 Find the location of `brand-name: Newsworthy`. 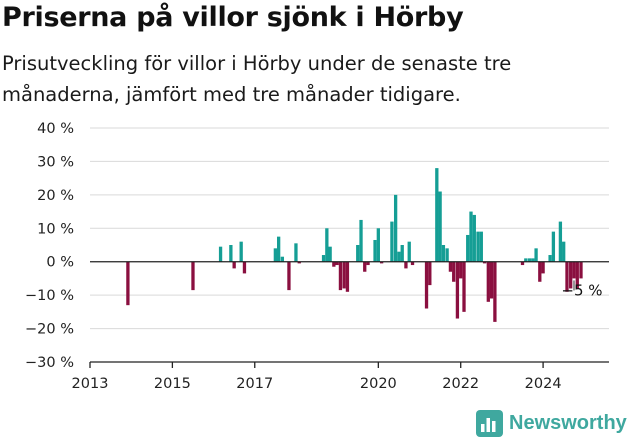

brand-name: Newsworthy is located at coordinates (568, 422).